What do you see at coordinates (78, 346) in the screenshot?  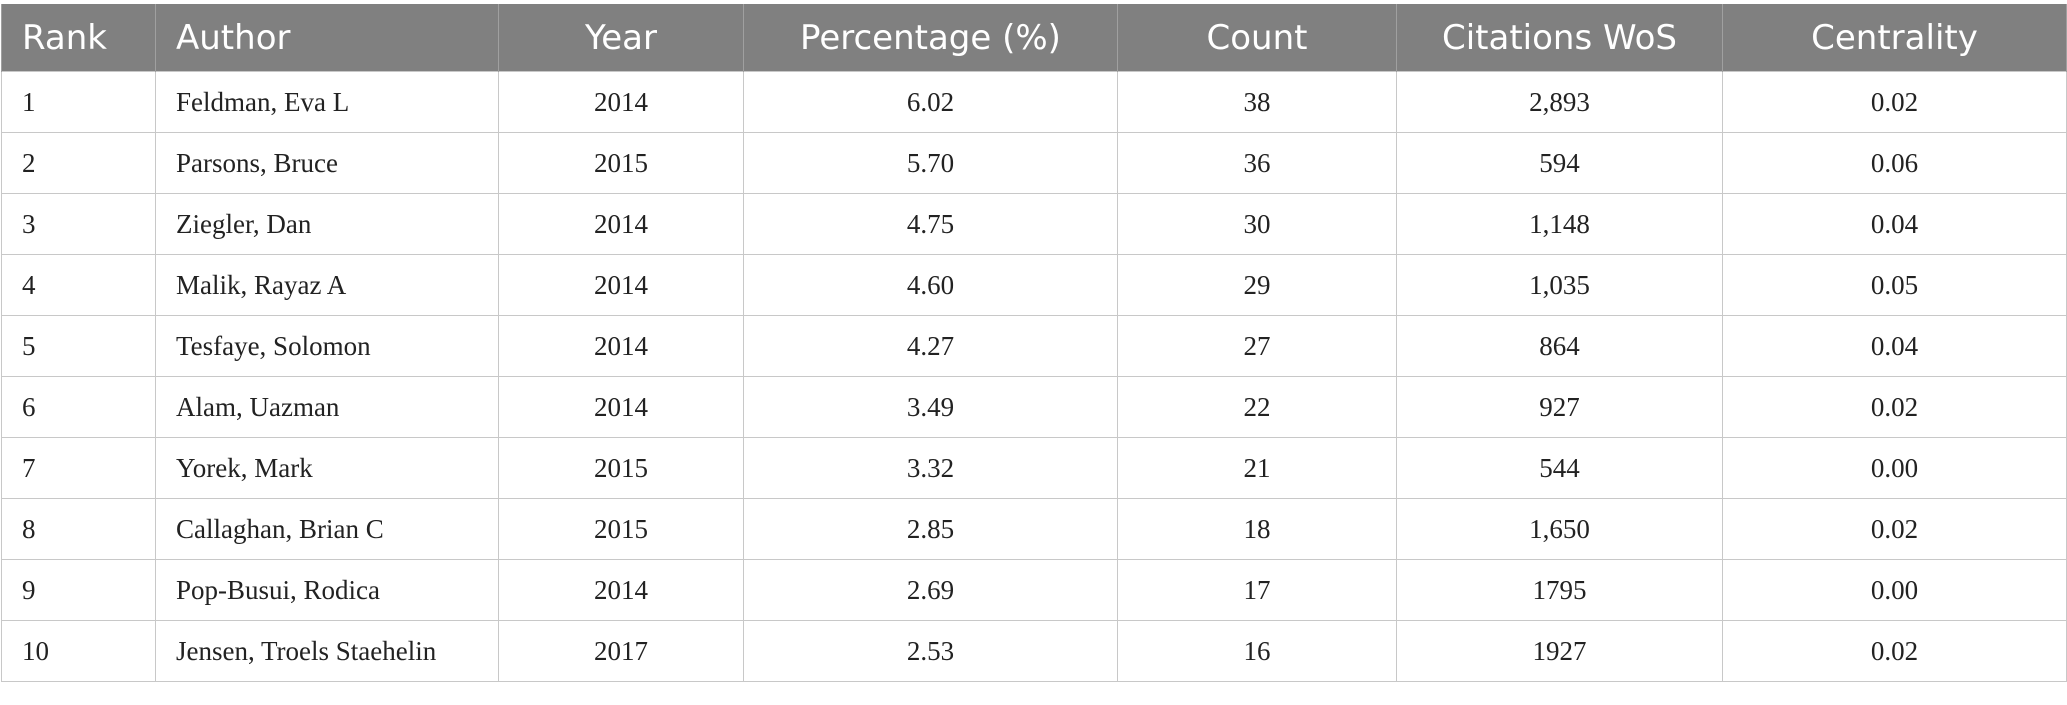 I see `cell-rank: 5` at bounding box center [78, 346].